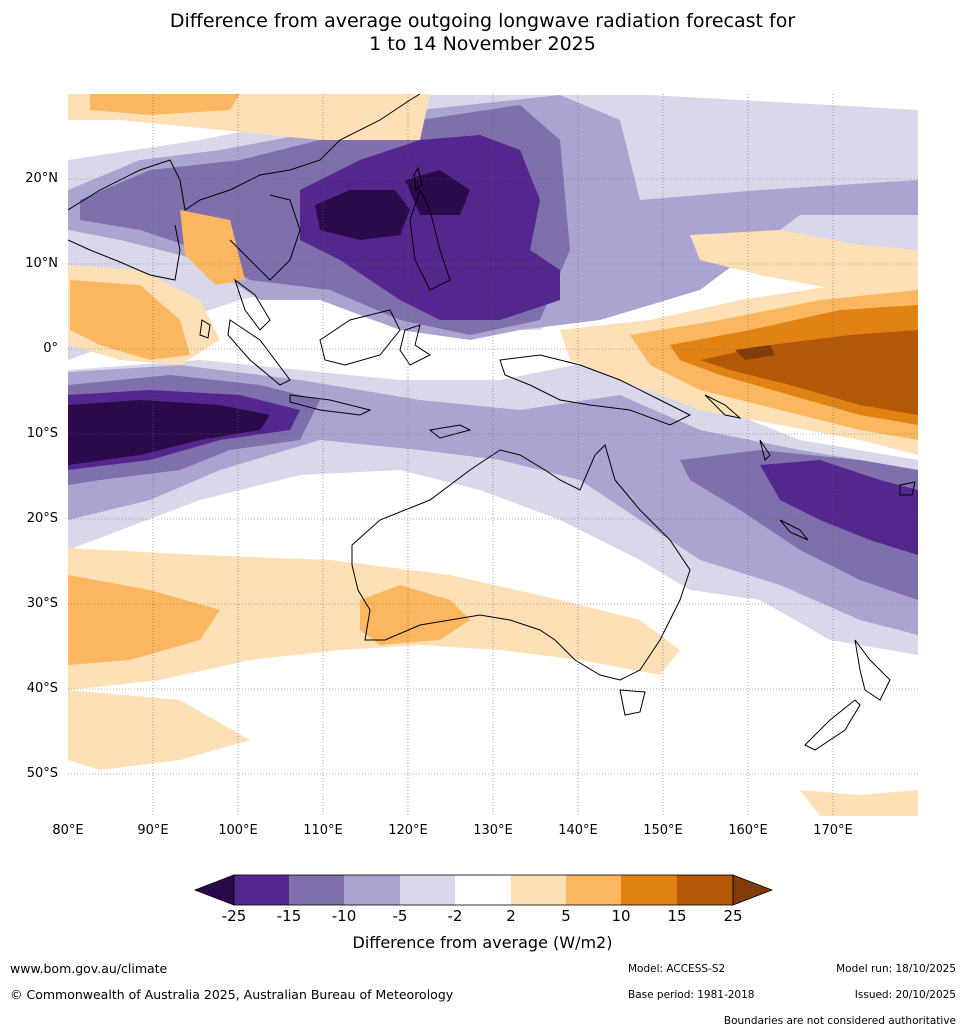 The height and width of the screenshot is (1035, 965). I want to click on lat-label-30s: 30°S, so click(42, 603).